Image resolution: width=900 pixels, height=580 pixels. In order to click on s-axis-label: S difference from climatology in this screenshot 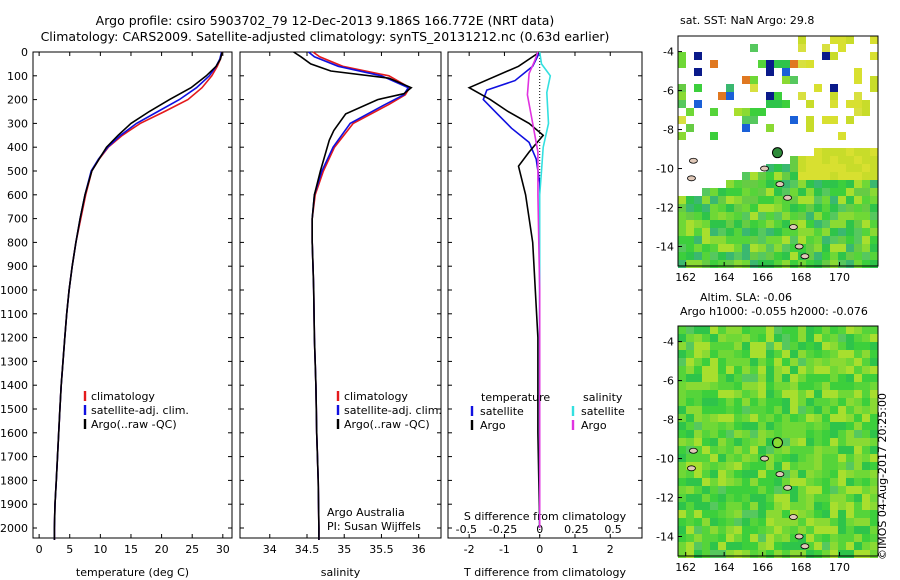, I will do `click(545, 516)`.